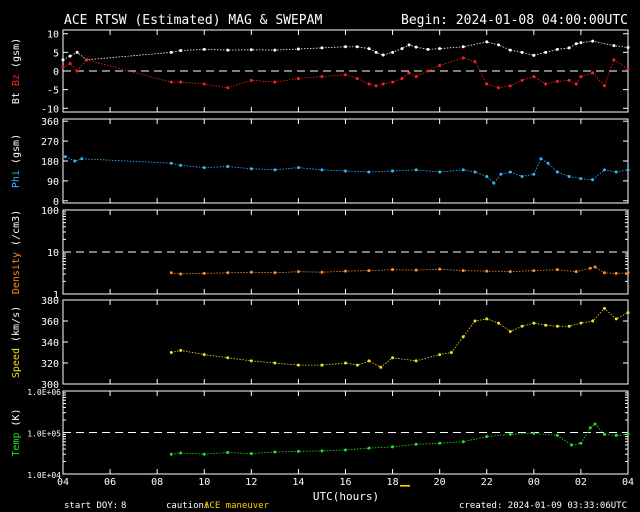  Describe the element at coordinates (44, 475) in the screenshot. I see `temp-ytick-label: 1.0E+04` at that location.